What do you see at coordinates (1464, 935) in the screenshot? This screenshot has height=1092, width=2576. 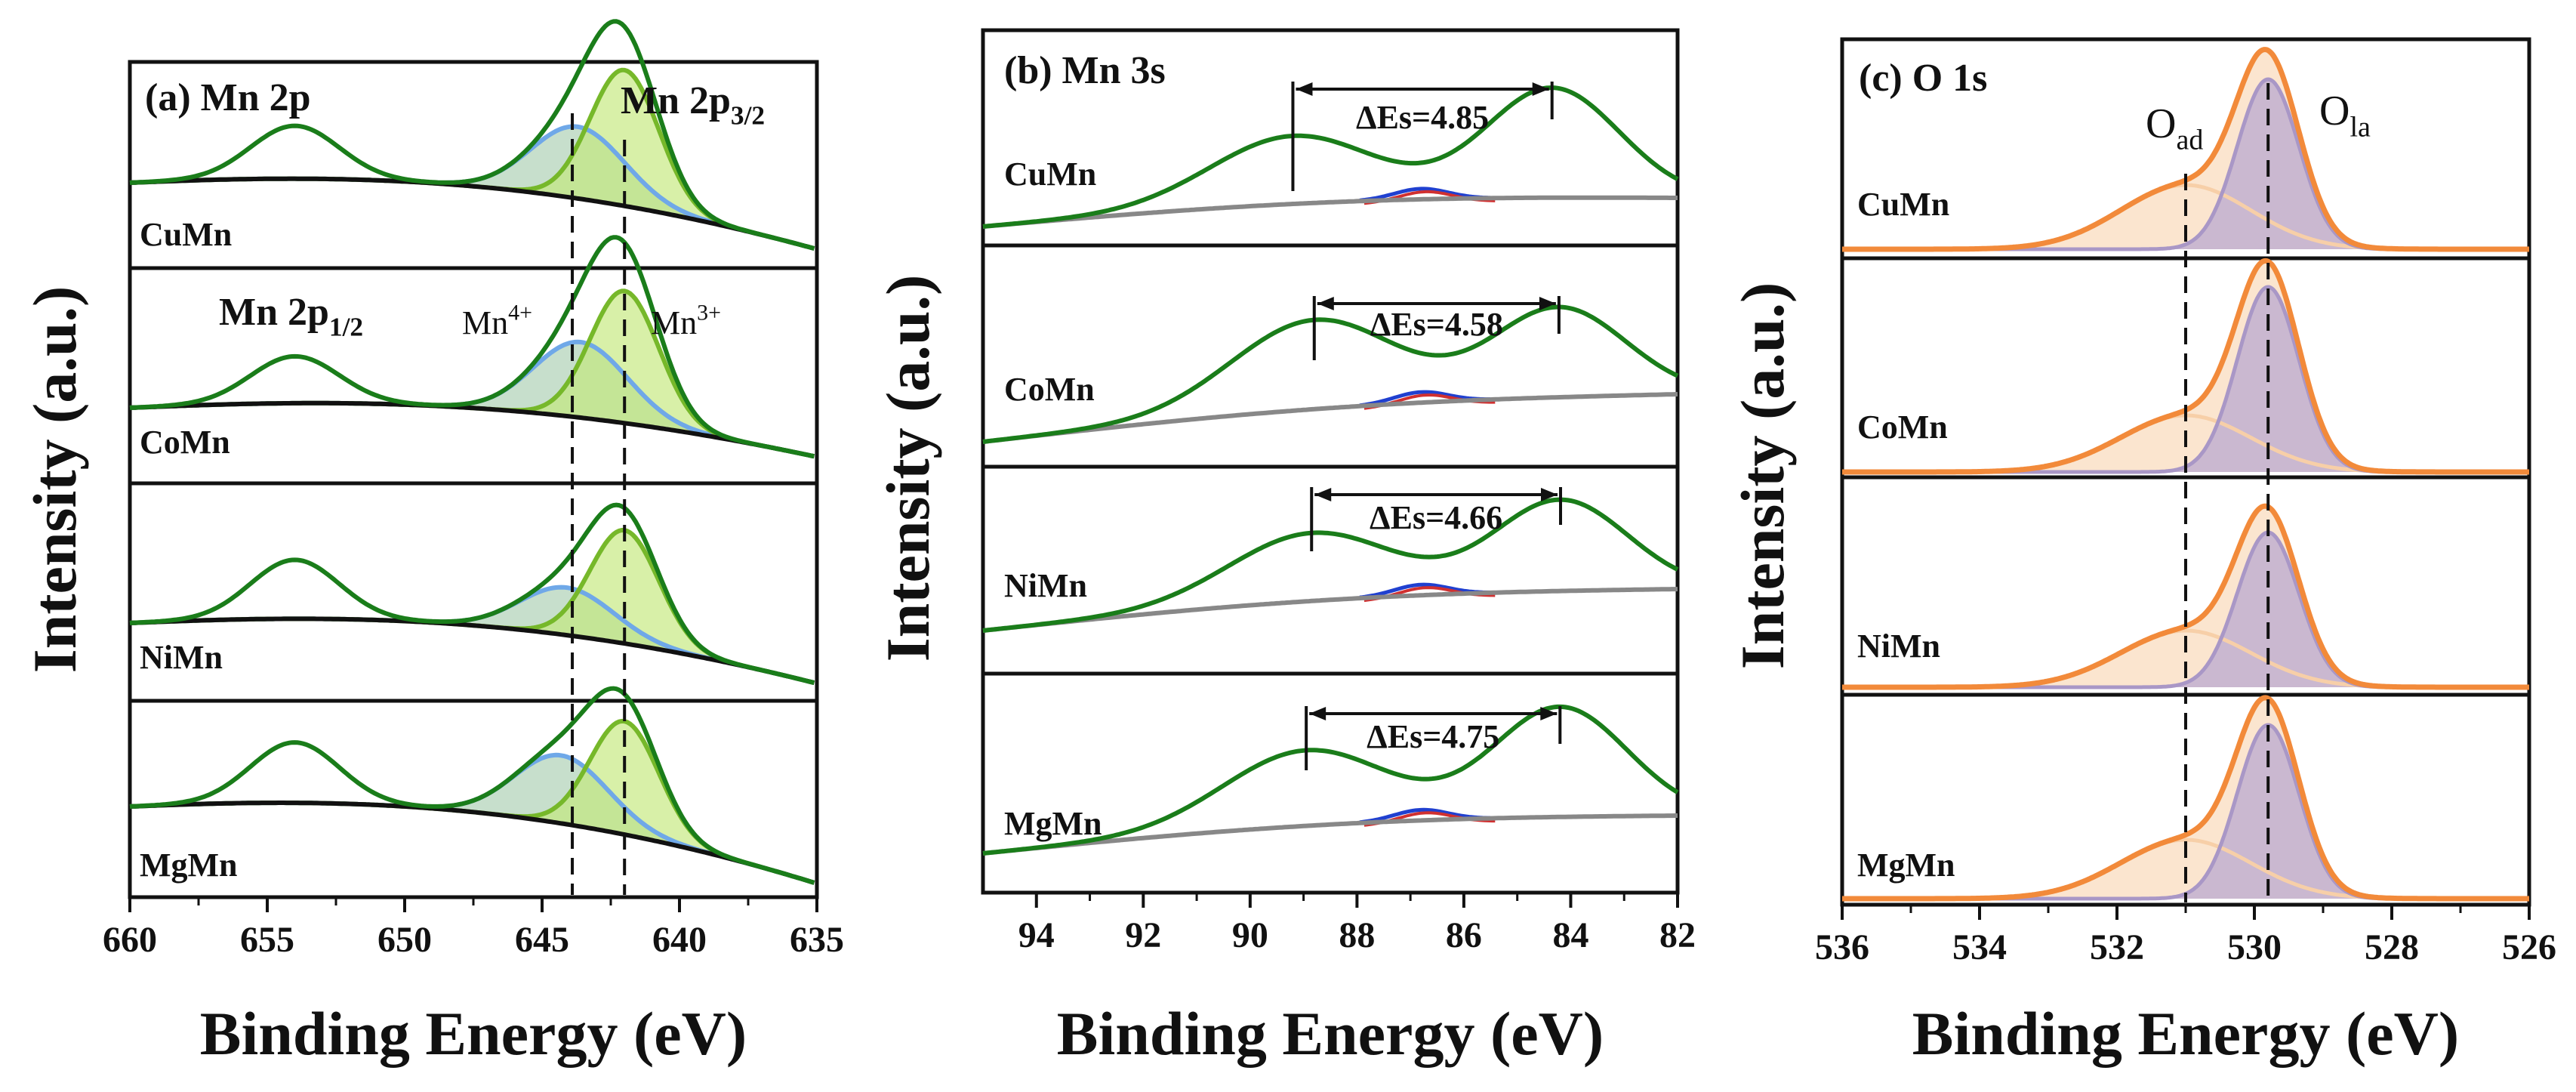 I see `panel-b-tick-label: 86` at bounding box center [1464, 935].